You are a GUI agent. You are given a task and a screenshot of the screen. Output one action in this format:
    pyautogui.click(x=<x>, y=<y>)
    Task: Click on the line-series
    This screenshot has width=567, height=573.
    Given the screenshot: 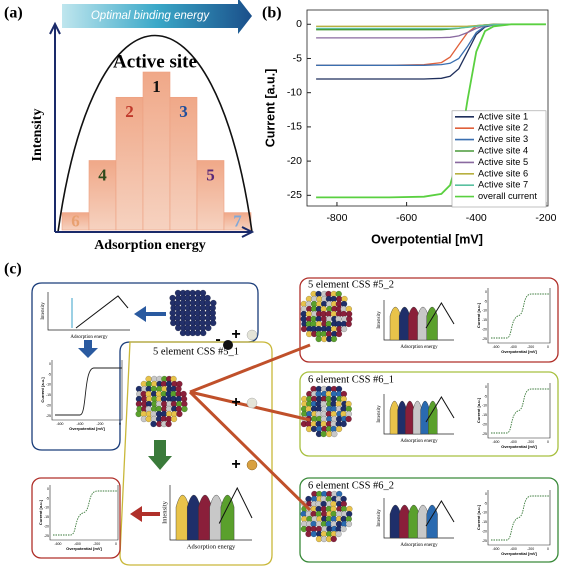 What is the action you would take?
    pyautogui.click(x=431, y=44)
    